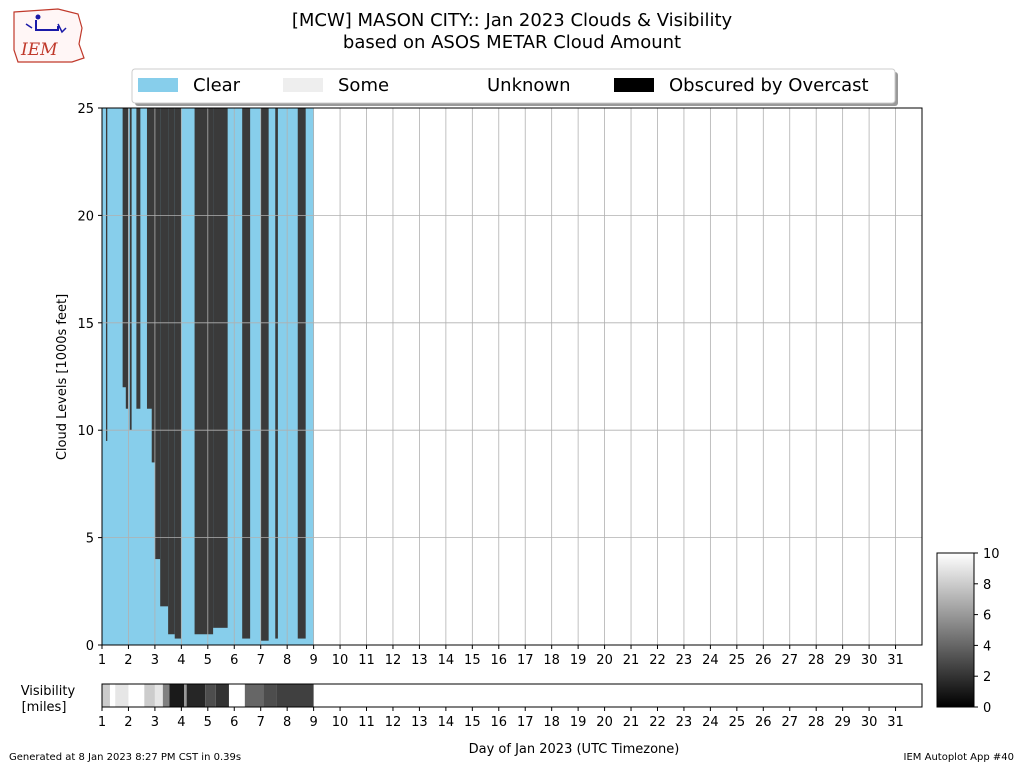 The width and height of the screenshot is (1024, 768). What do you see at coordinates (763, 660) in the screenshot?
I see `x-tick-label: 26` at bounding box center [763, 660].